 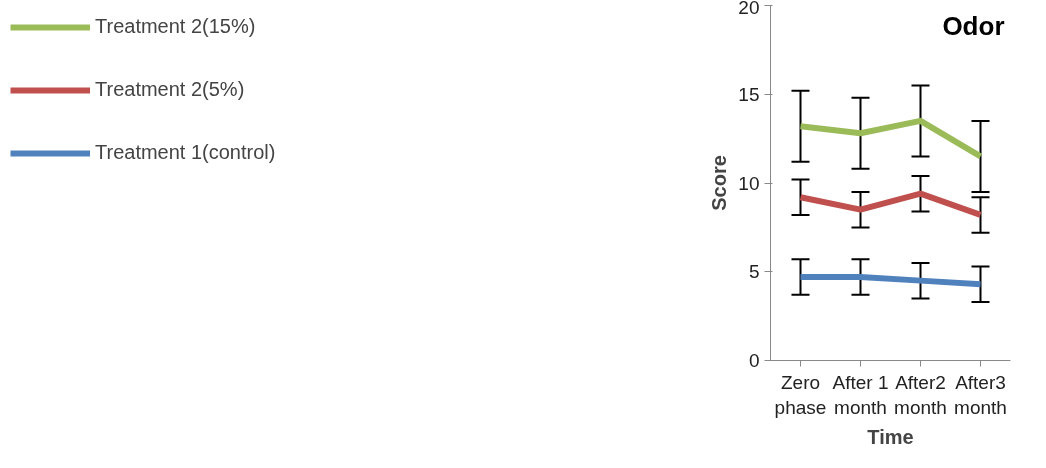 I want to click on x-tick-label: After3 month, so click(x=980, y=394).